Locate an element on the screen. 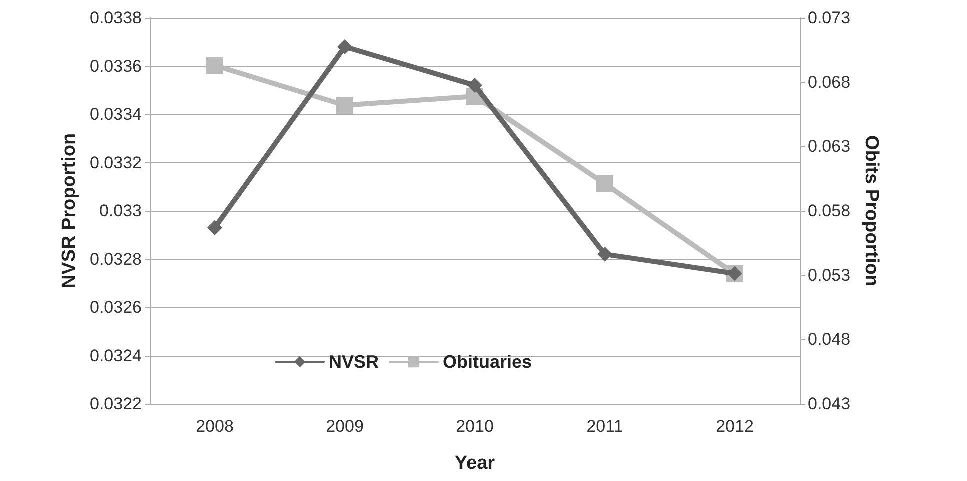  x-tick-label: 2009 is located at coordinates (345, 426).